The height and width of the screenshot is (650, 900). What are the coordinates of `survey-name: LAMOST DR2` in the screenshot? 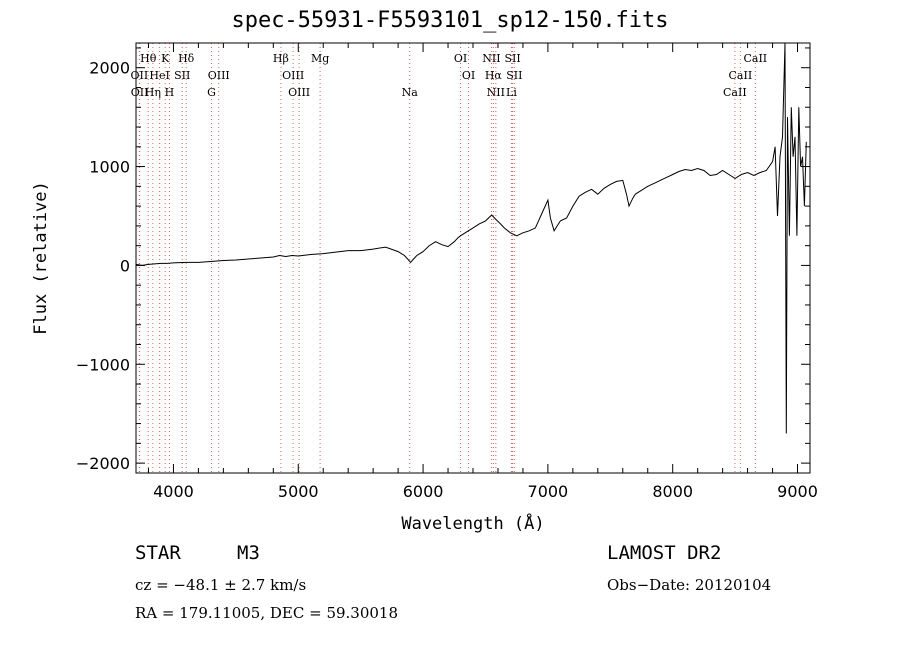 It's located at (664, 553).